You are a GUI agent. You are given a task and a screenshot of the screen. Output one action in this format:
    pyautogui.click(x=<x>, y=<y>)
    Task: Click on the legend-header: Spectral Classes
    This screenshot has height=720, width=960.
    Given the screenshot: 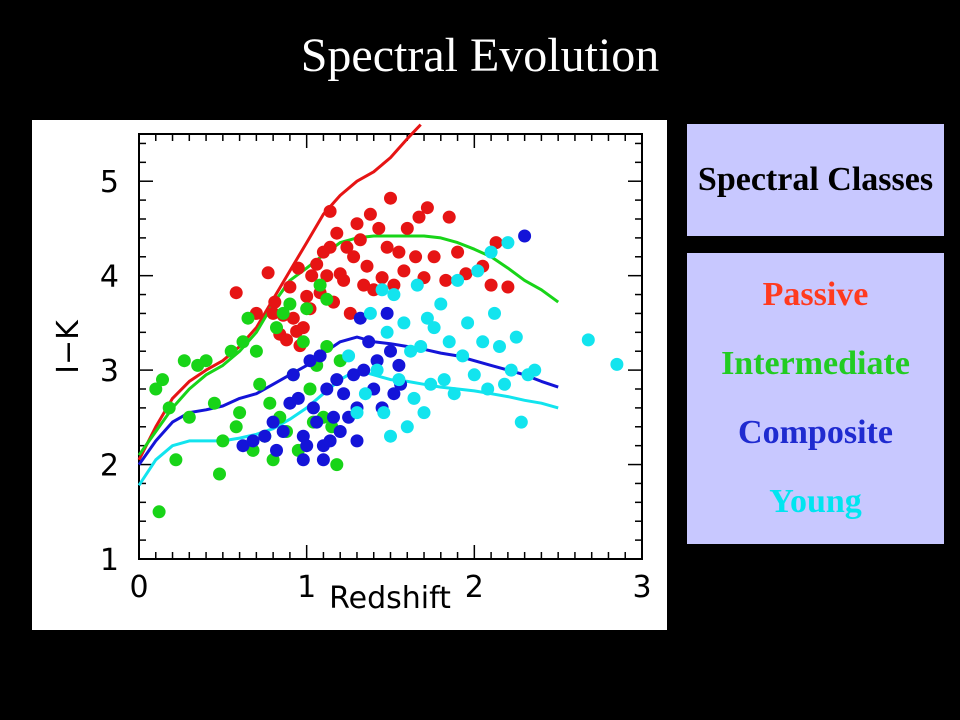 What is the action you would take?
    pyautogui.click(x=815, y=179)
    